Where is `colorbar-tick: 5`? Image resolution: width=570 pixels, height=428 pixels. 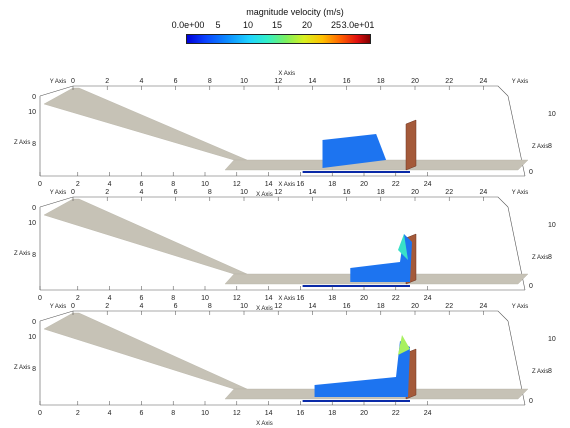
colorbar-tick: 5 is located at coordinates (218, 25).